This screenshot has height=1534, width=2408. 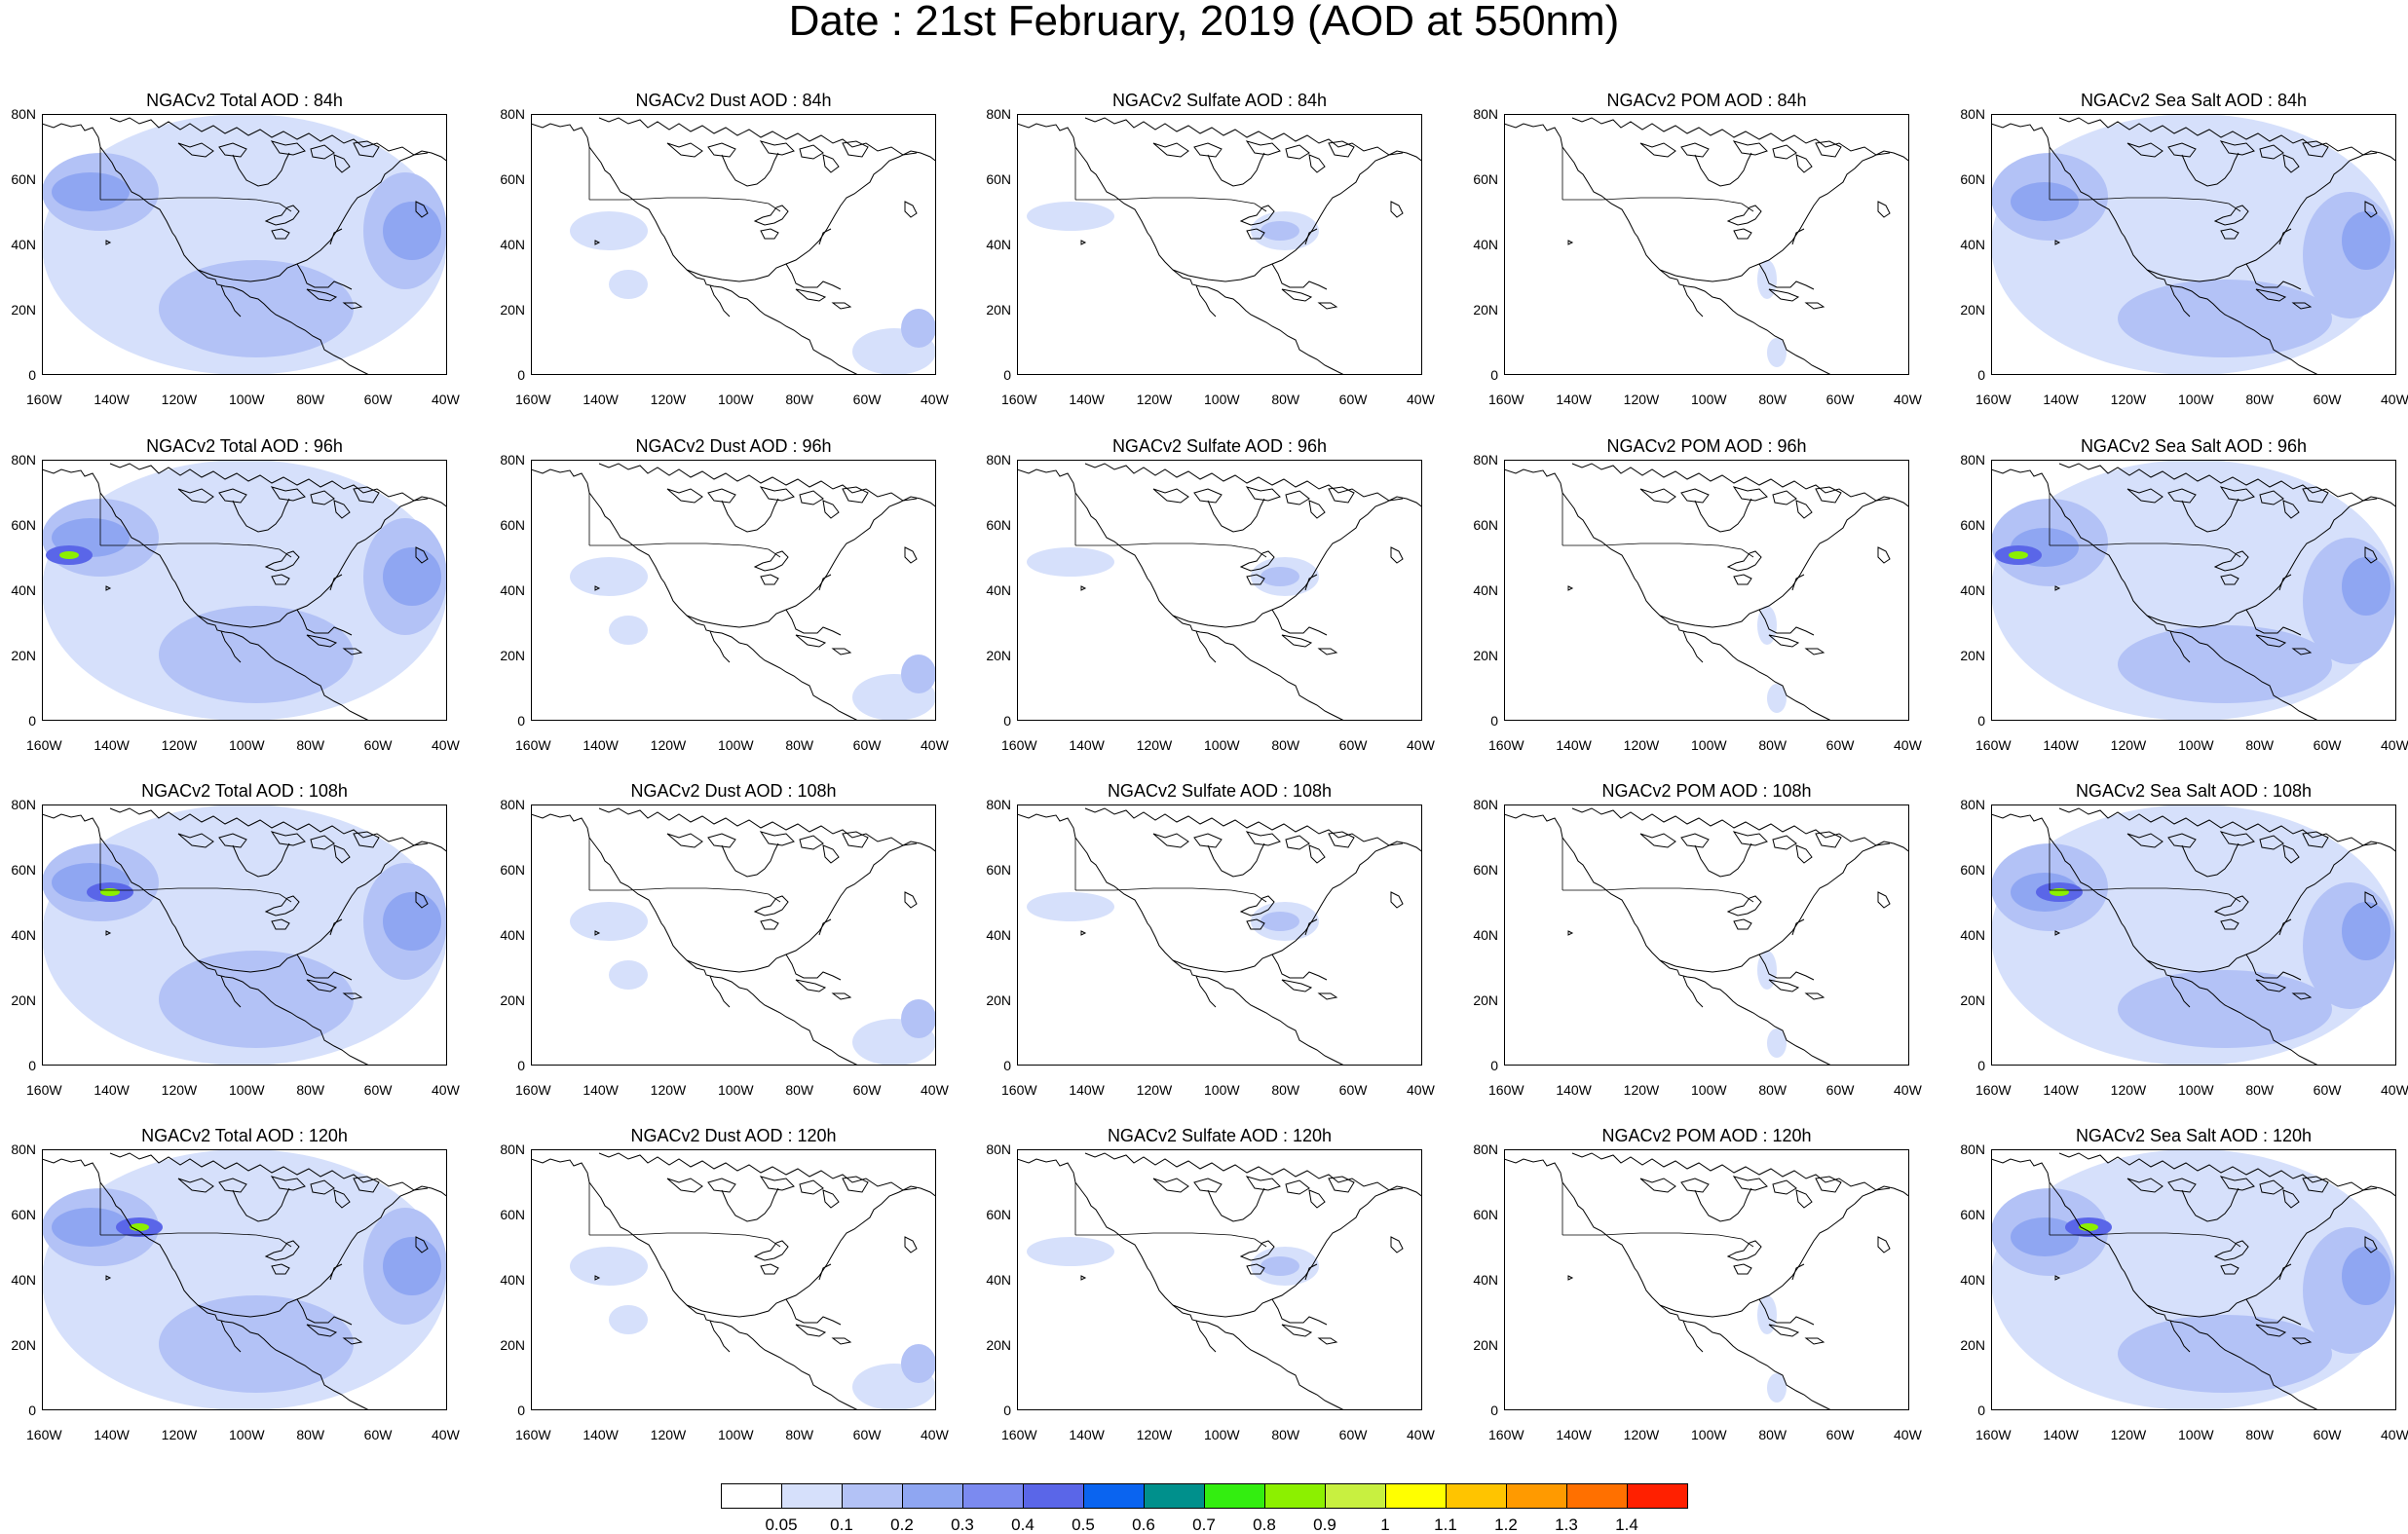 I want to click on lon-tick-label: 80W, so click(x=799, y=1090).